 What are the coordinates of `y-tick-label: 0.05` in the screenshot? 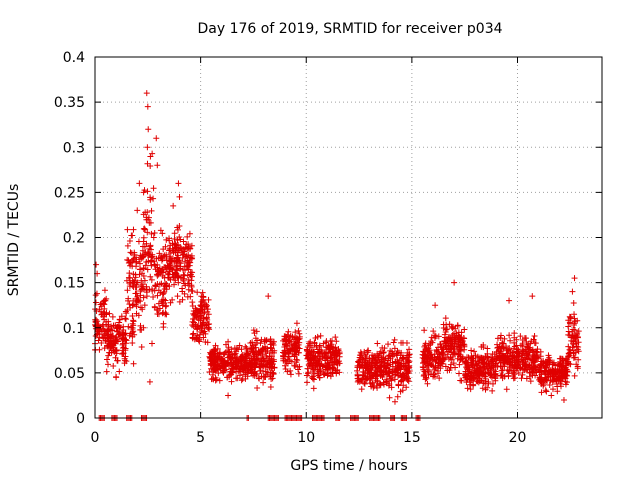 It's located at (69, 374).